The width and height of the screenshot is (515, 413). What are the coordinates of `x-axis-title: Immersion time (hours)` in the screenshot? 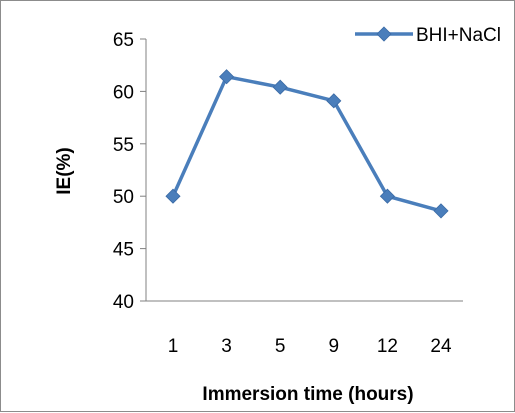 It's located at (307, 394).